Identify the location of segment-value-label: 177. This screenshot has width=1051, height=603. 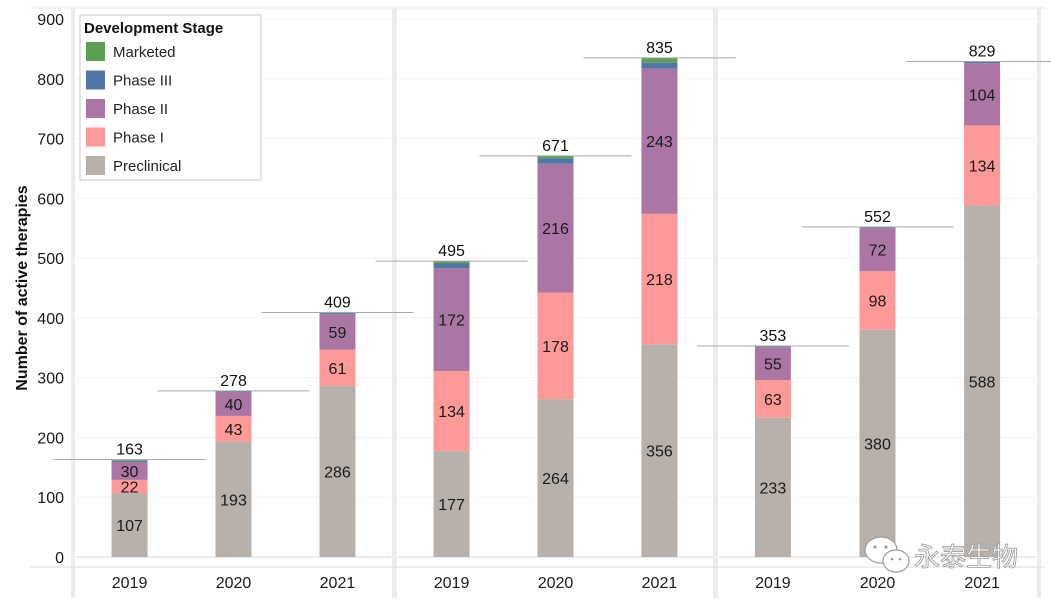
(451, 505).